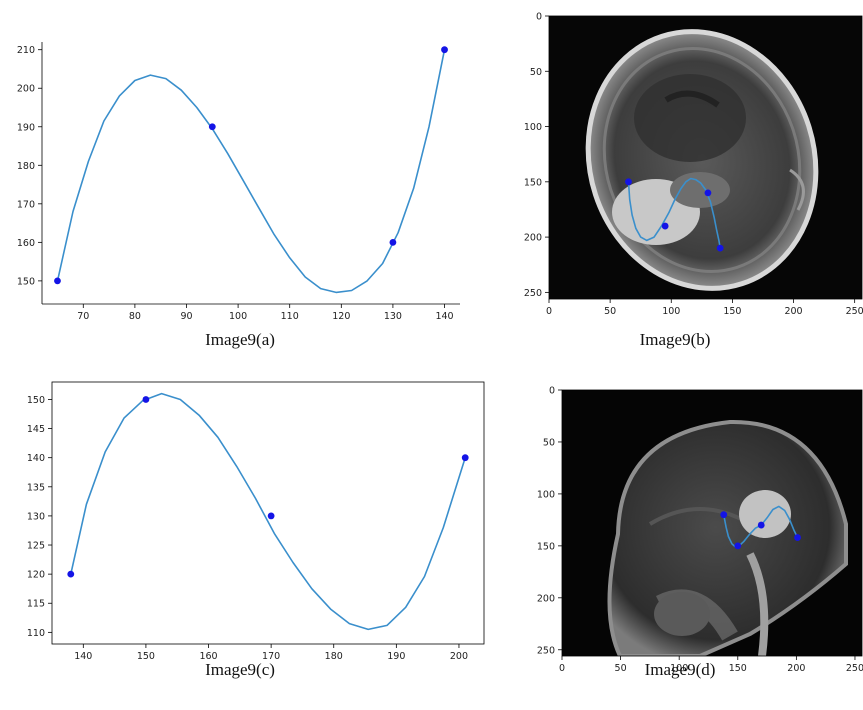  What do you see at coordinates (240, 669) in the screenshot?
I see `caption-c: Image9(c)` at bounding box center [240, 669].